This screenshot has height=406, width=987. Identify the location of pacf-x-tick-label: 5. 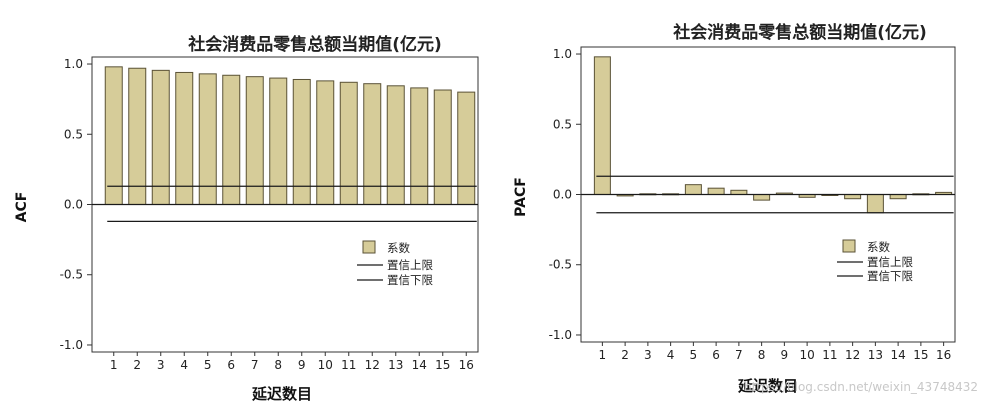
(694, 355).